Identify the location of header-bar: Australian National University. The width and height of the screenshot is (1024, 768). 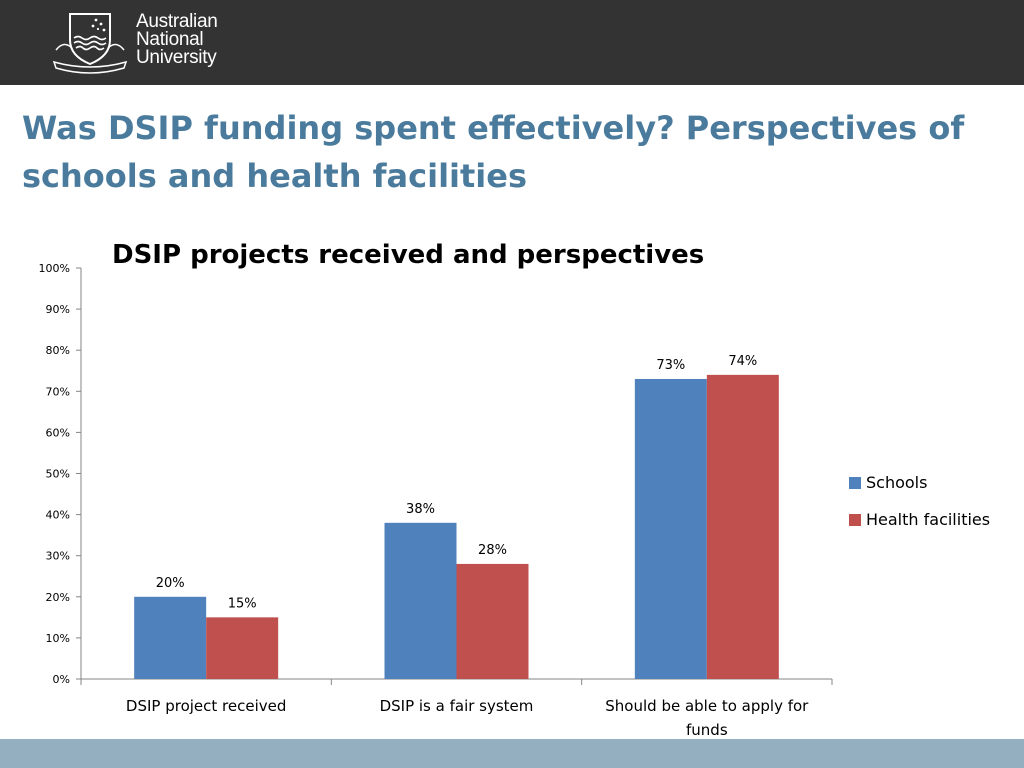
(512, 42).